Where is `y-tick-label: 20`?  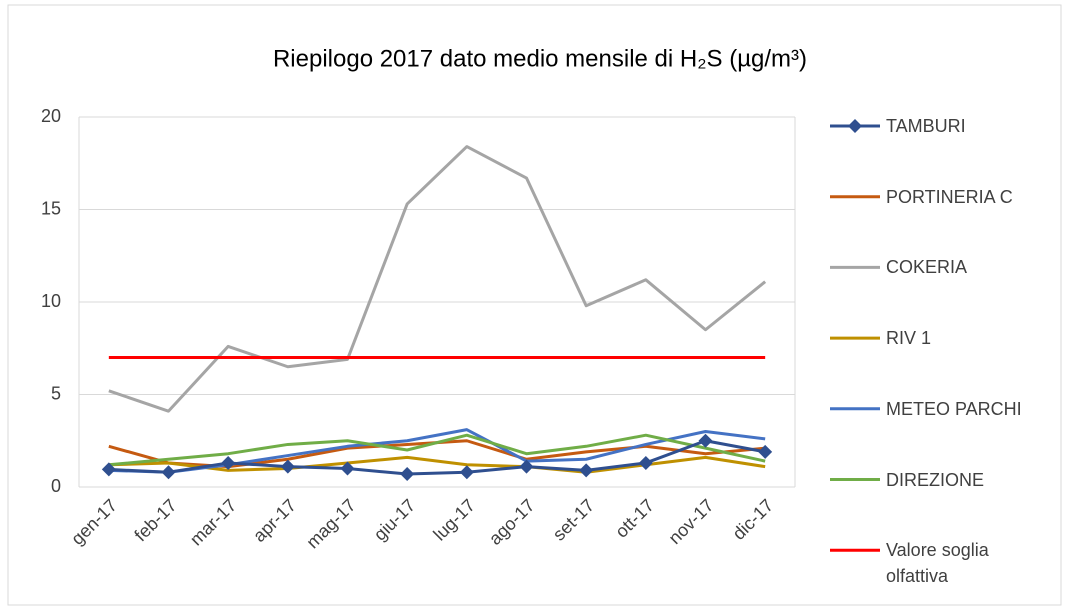 y-tick-label: 20 is located at coordinates (51, 116).